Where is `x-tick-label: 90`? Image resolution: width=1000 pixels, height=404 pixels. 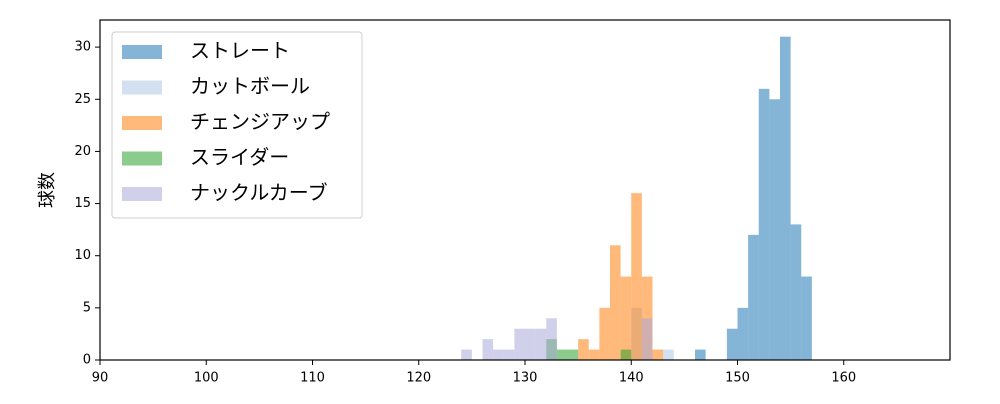
x-tick-label: 90 is located at coordinates (100, 378).